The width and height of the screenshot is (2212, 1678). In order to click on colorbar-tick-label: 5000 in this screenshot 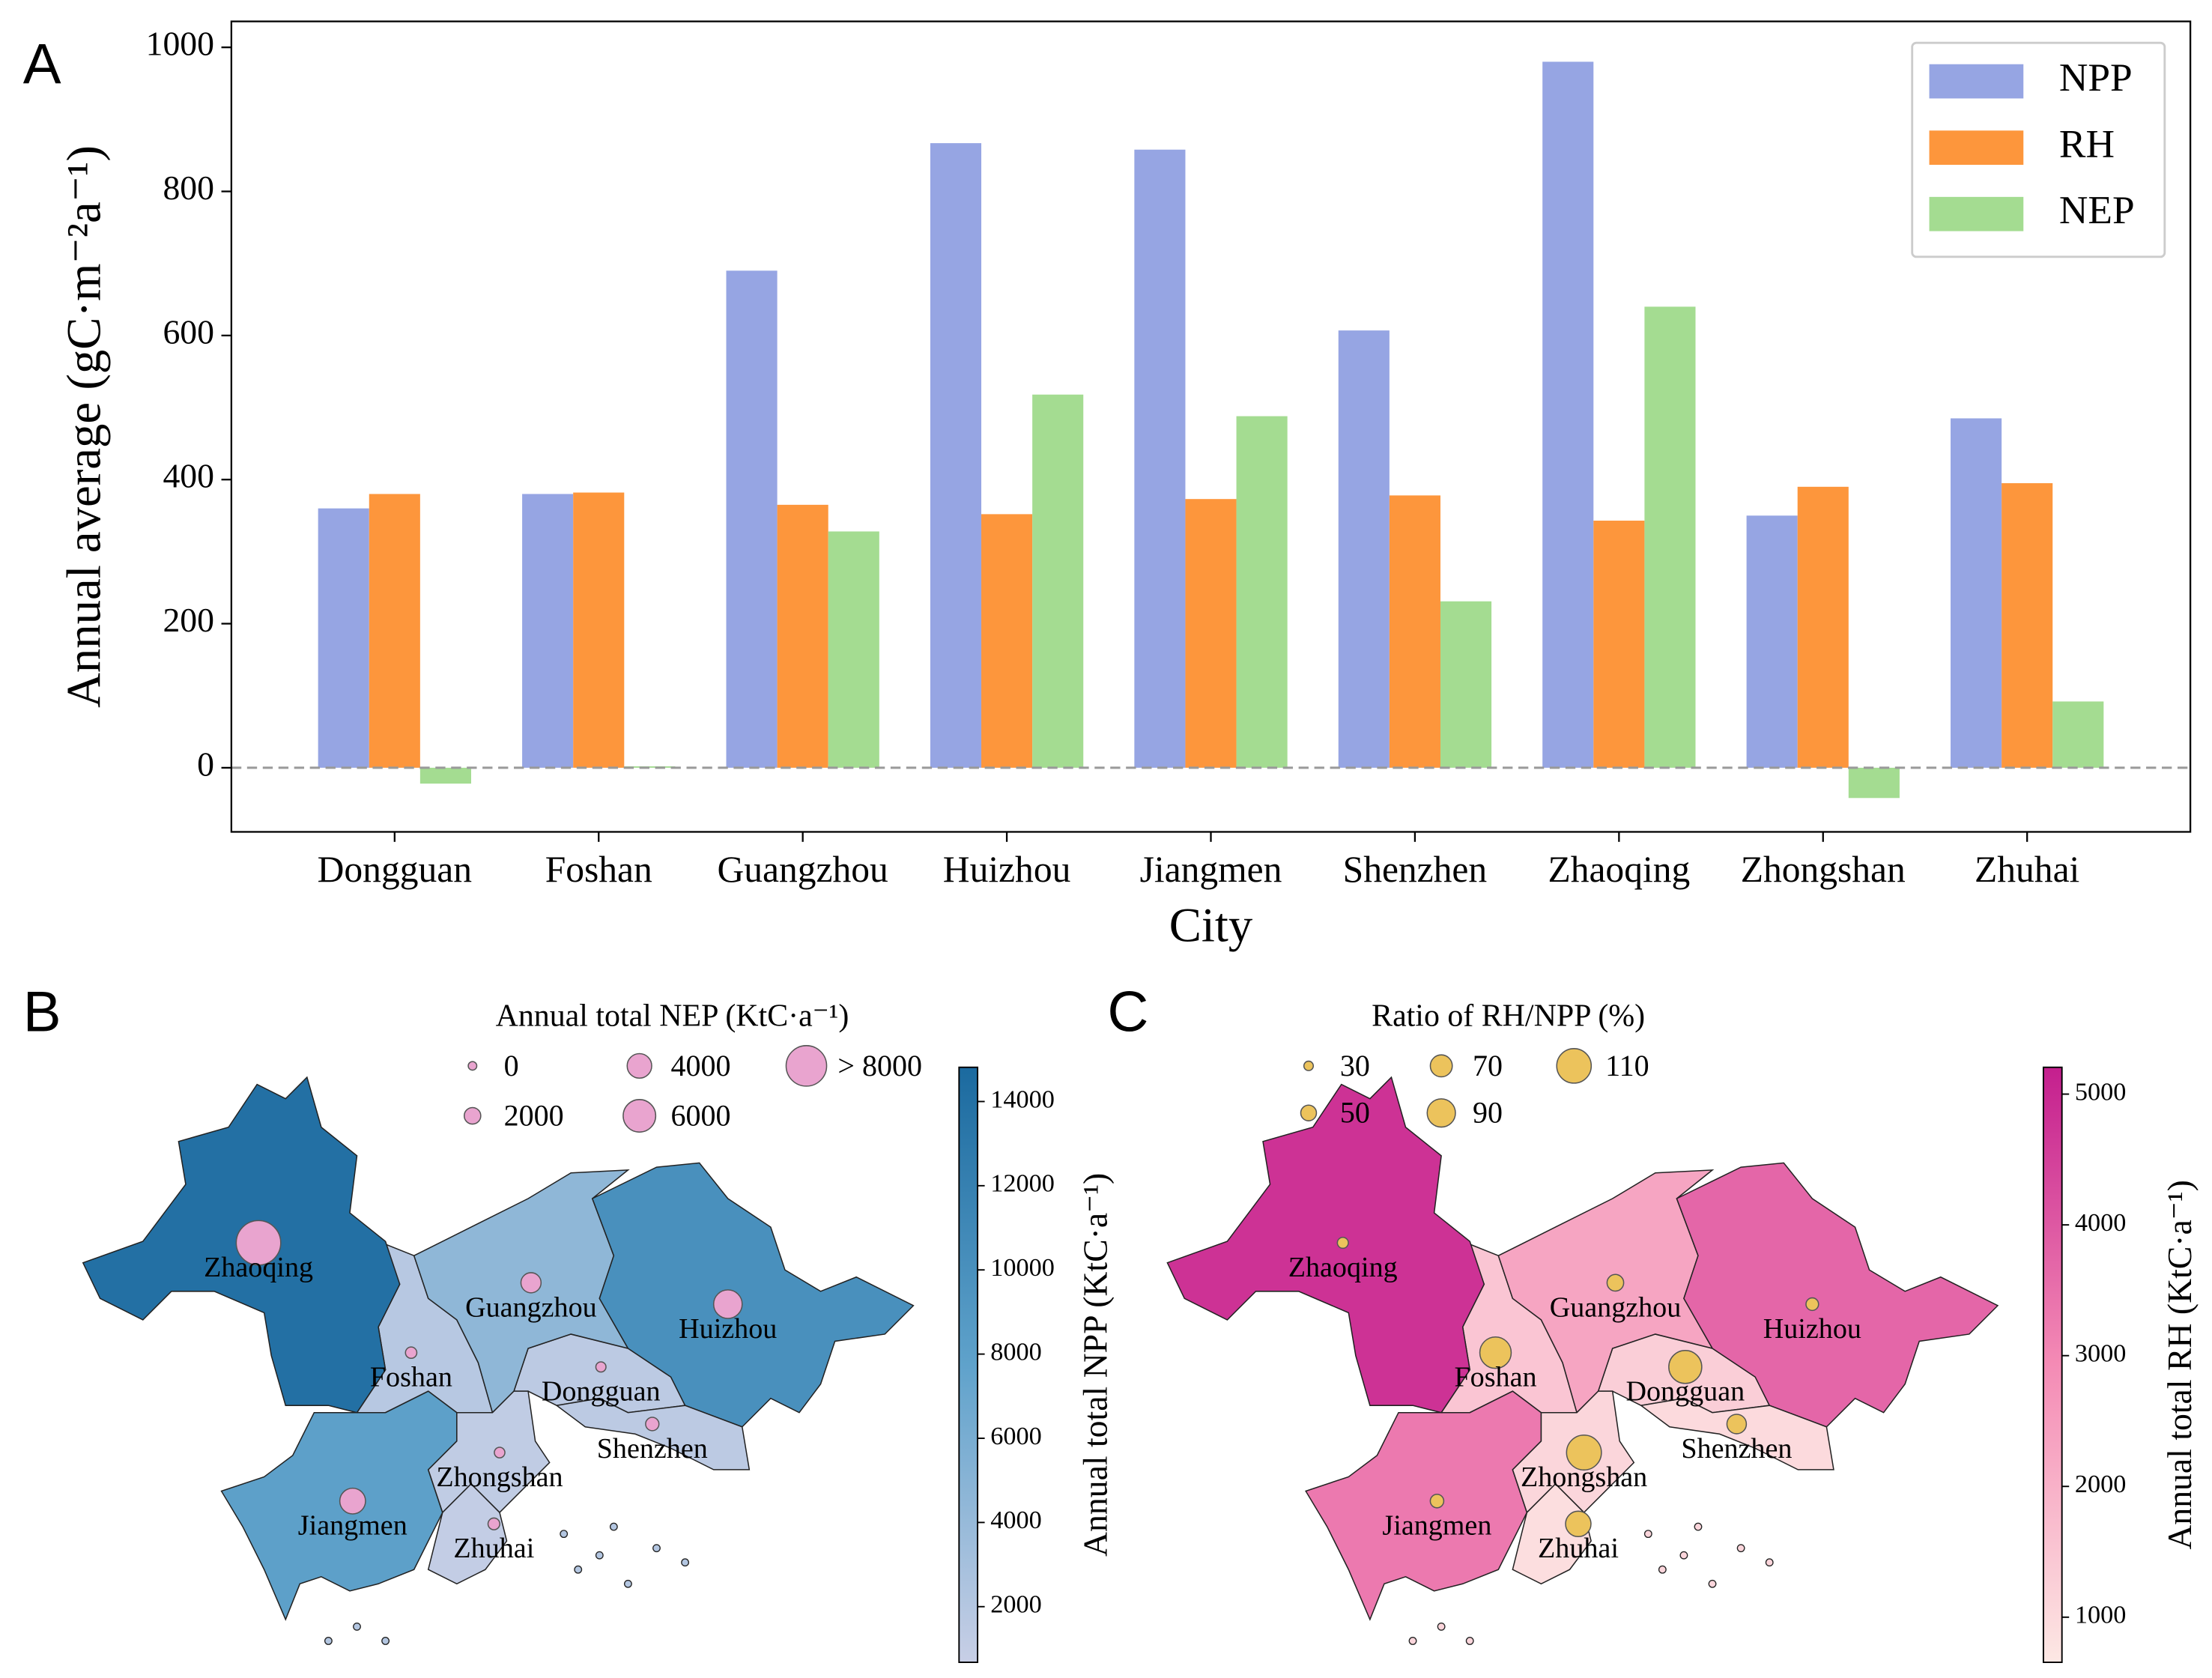, I will do `click(2101, 1091)`.